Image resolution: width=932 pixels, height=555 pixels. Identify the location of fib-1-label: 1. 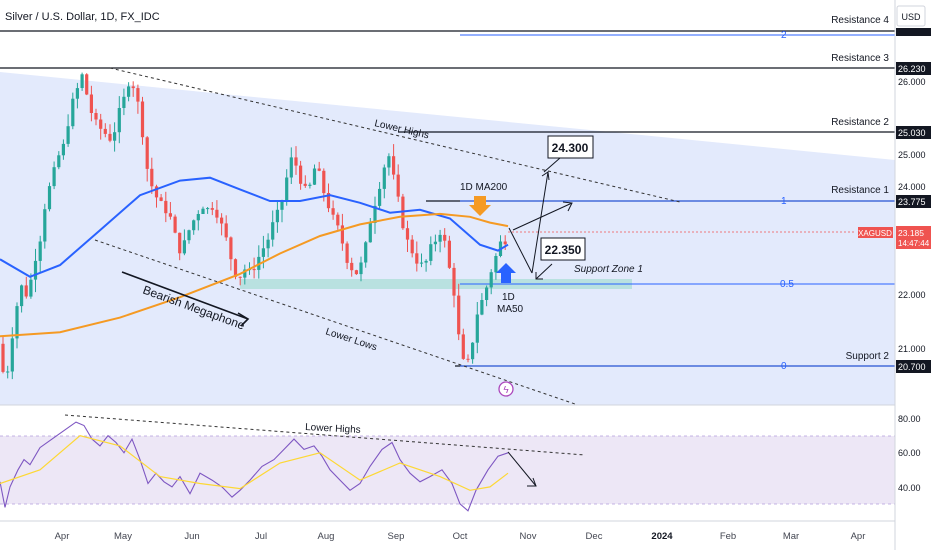
(784, 201).